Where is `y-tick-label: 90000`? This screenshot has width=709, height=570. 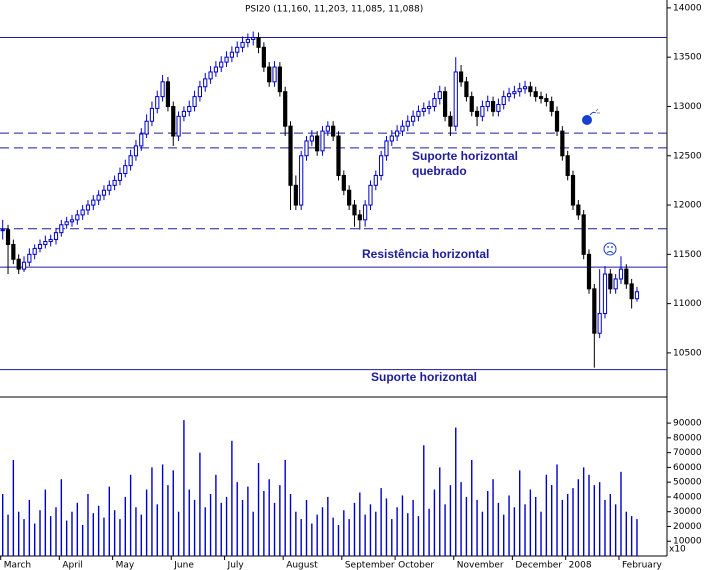 y-tick-label: 90000 is located at coordinates (687, 424).